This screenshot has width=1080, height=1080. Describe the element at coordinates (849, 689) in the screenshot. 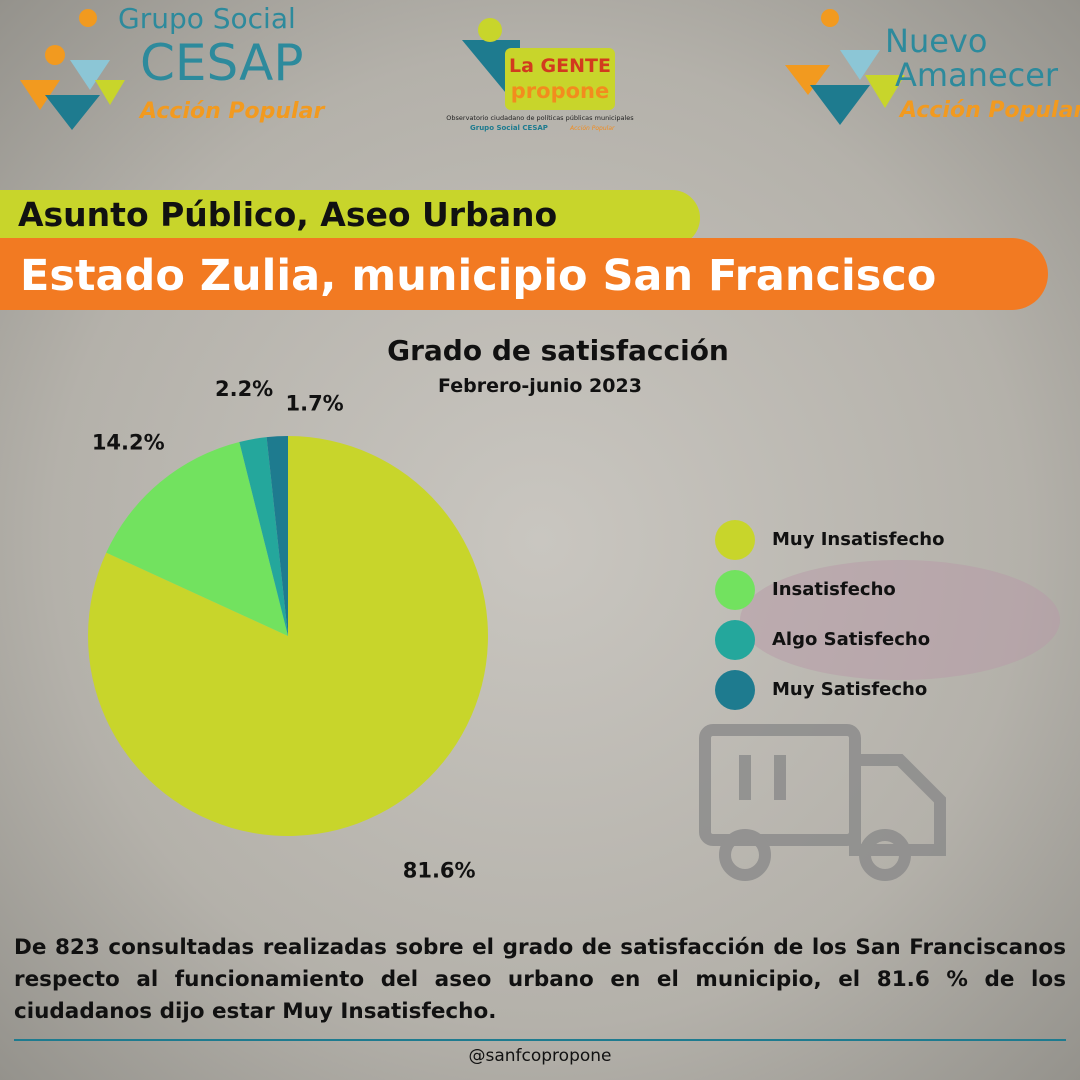

I see `legend-label: Muy Satisfecho` at that location.